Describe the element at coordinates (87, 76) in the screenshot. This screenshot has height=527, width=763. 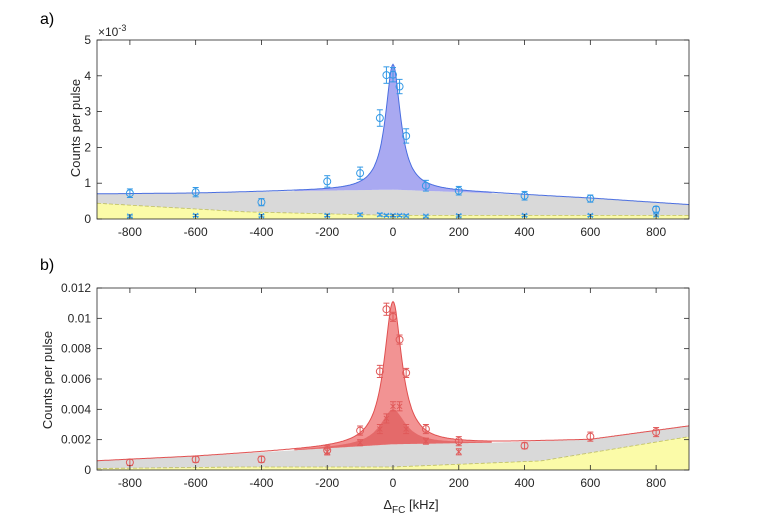
I see `y-tick-label: 4` at that location.